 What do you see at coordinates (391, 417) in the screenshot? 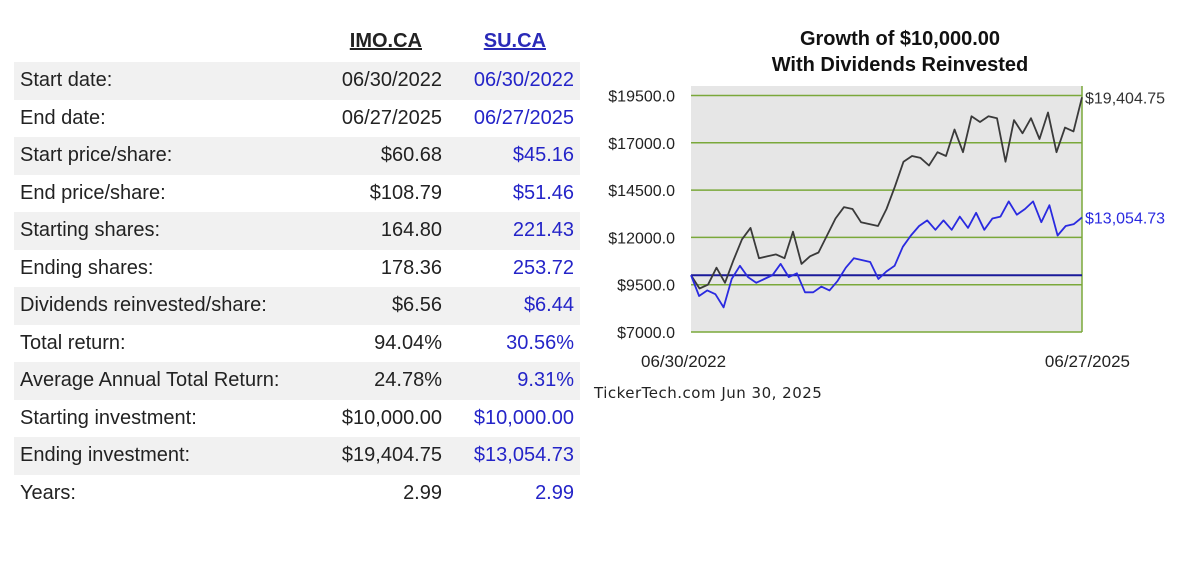
I see `imo-value: $10,000.00` at bounding box center [391, 417].